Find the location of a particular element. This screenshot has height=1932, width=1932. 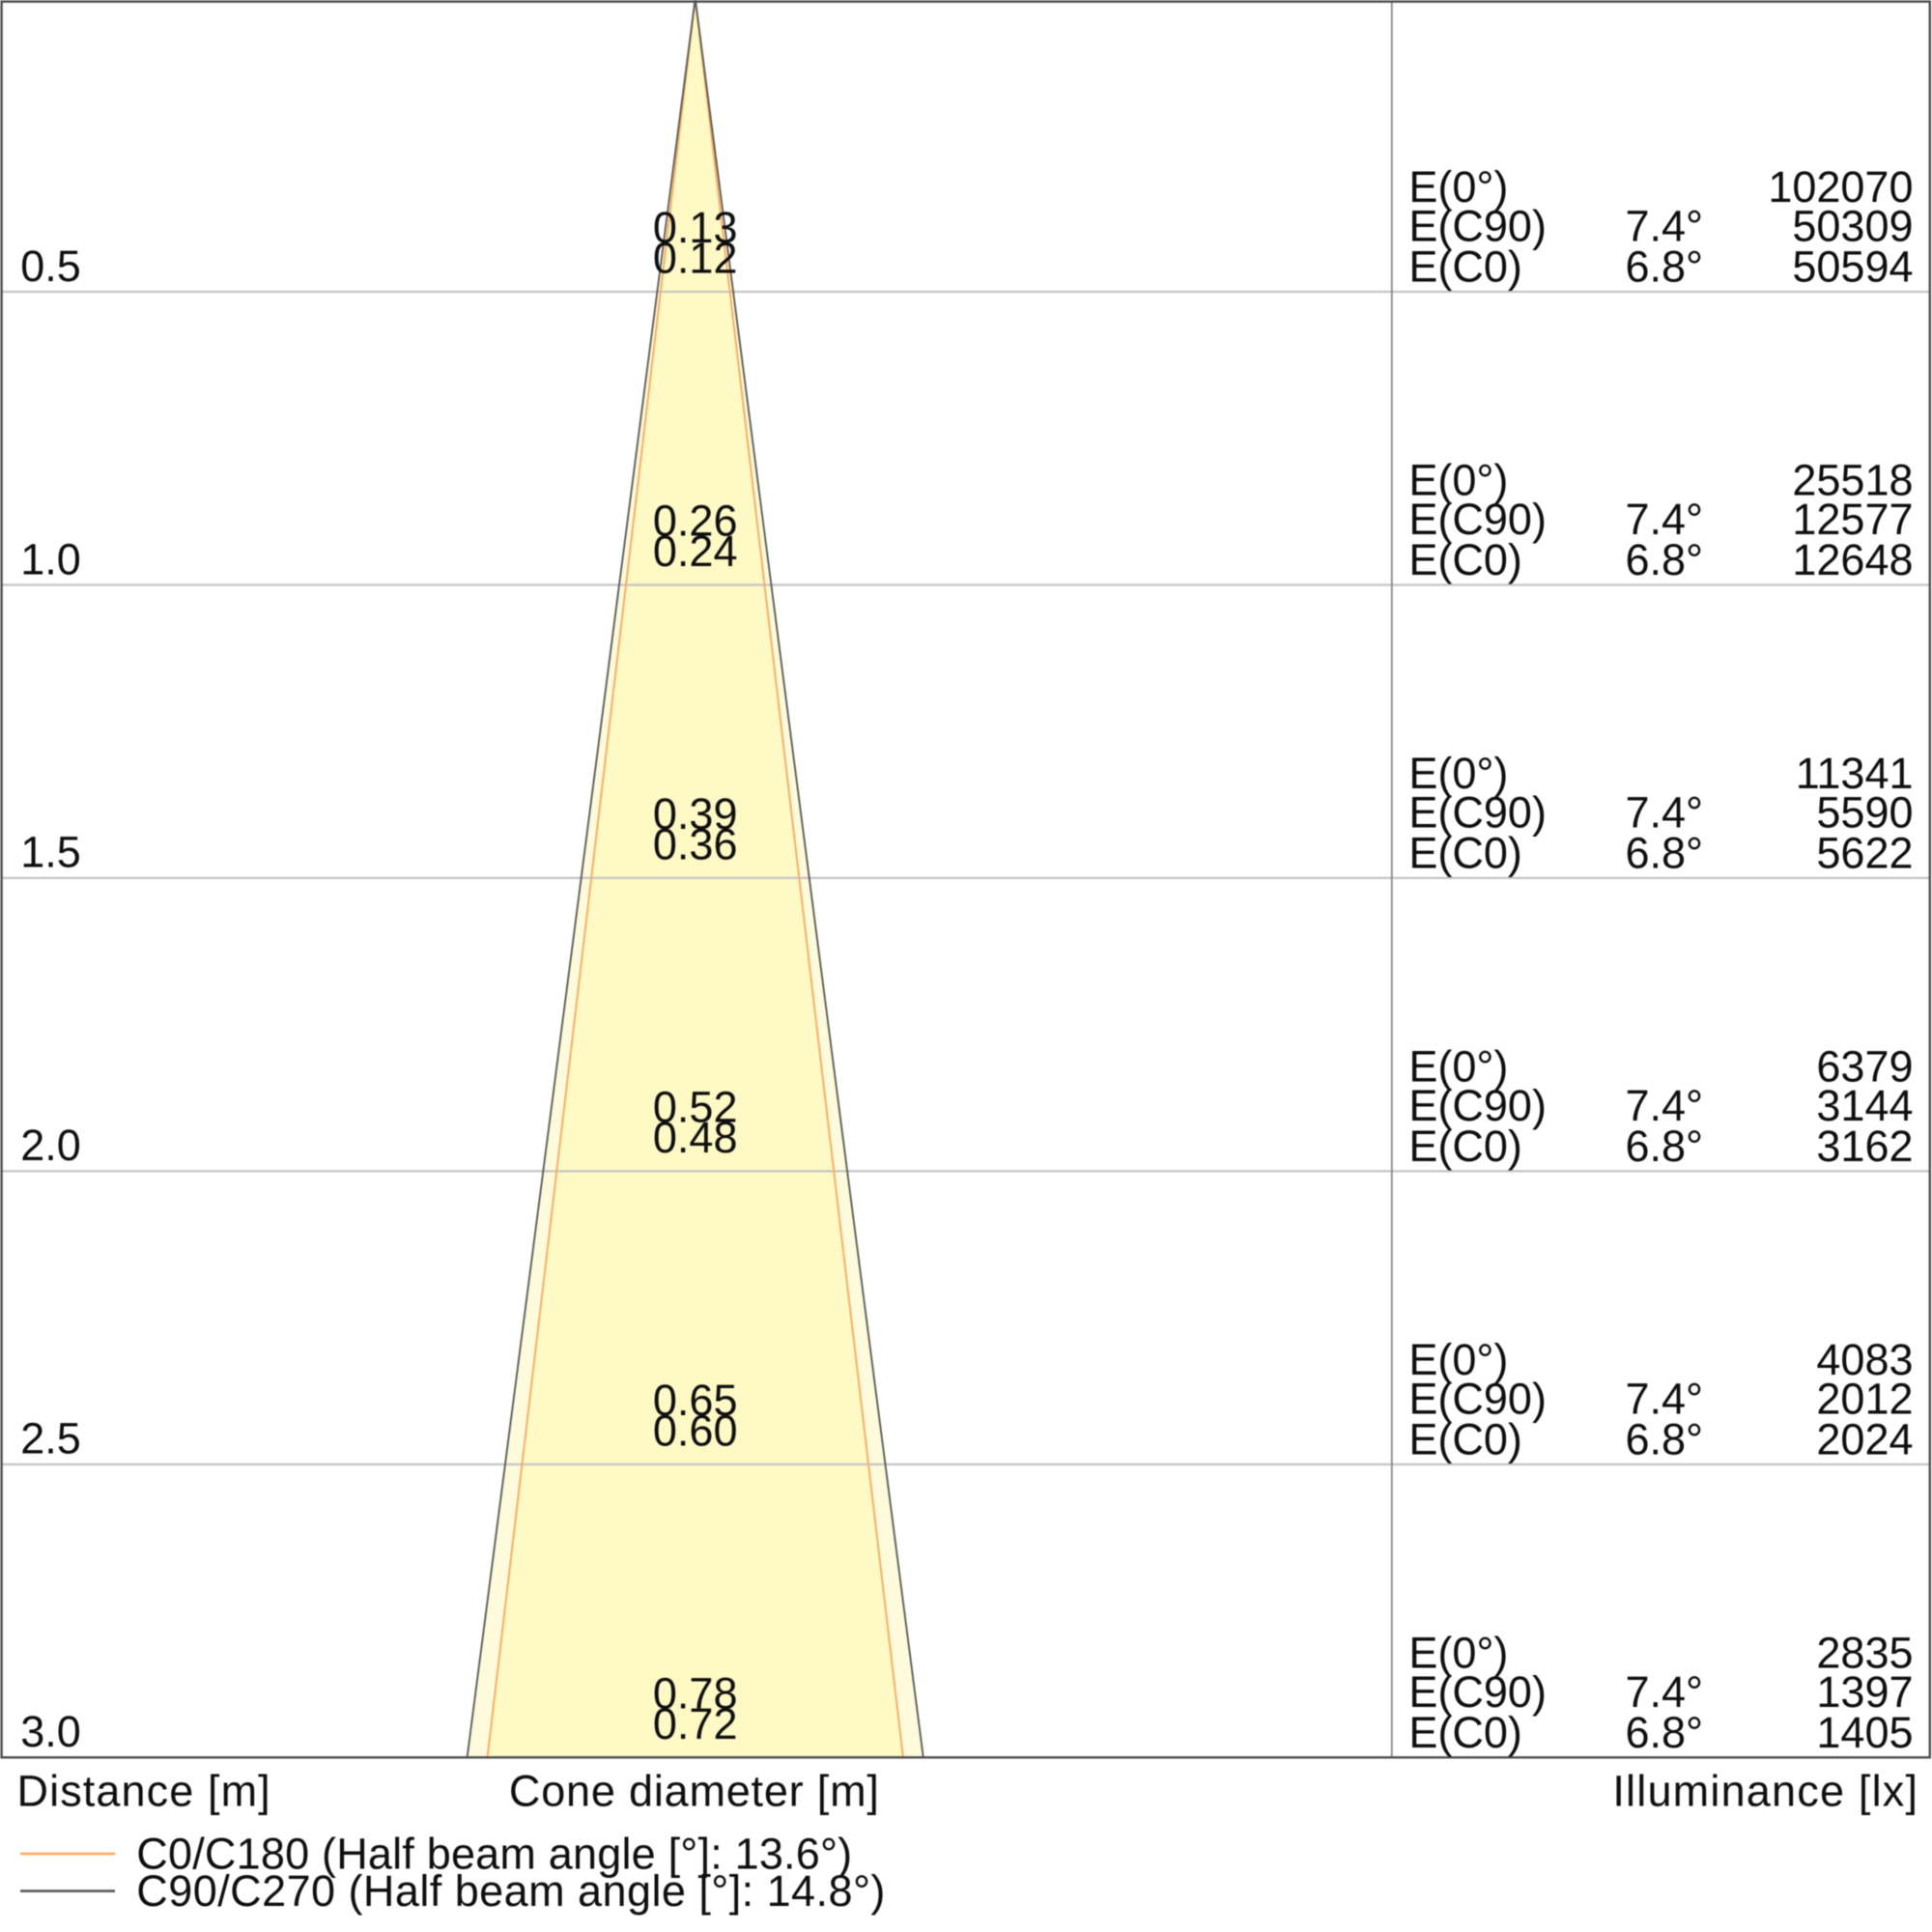

svg-text: 50309 is located at coordinates (1852, 226).